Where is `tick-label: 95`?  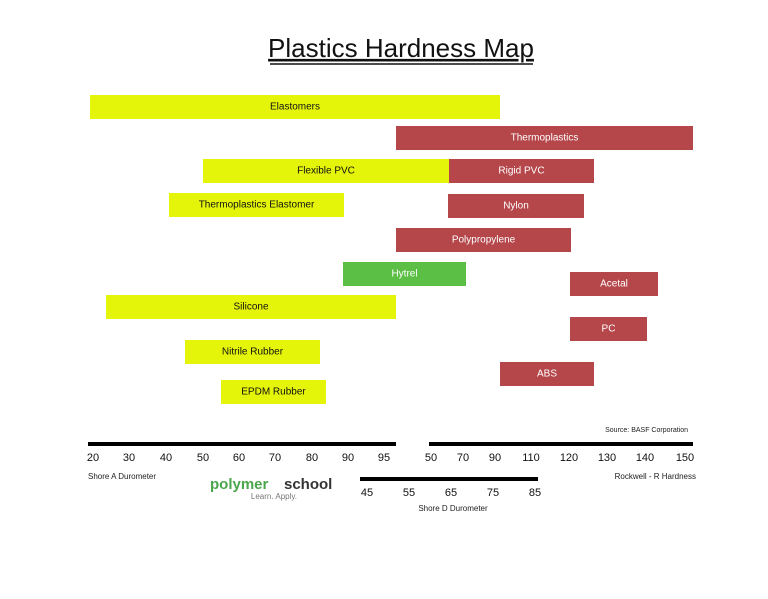
tick-label: 95 is located at coordinates (384, 458).